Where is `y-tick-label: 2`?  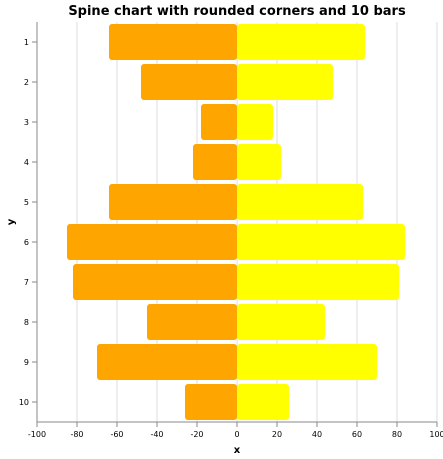
y-tick-label: 2 is located at coordinates (26, 82).